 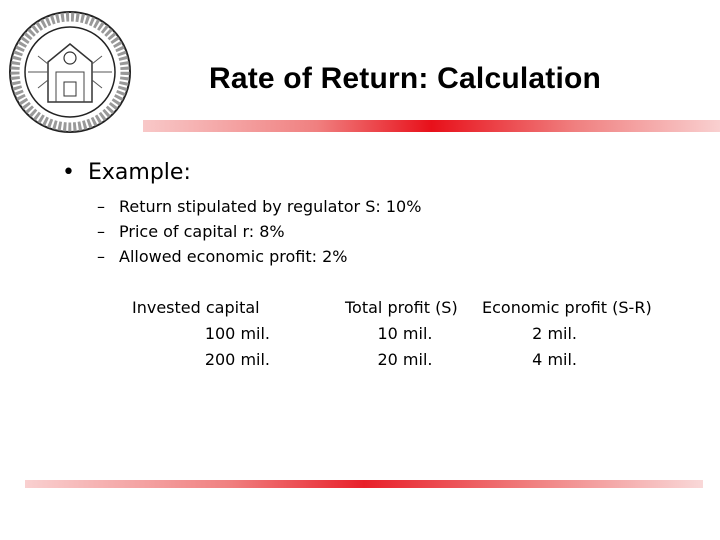 What do you see at coordinates (196, 307) in the screenshot?
I see `column-header: Invested capital` at bounding box center [196, 307].